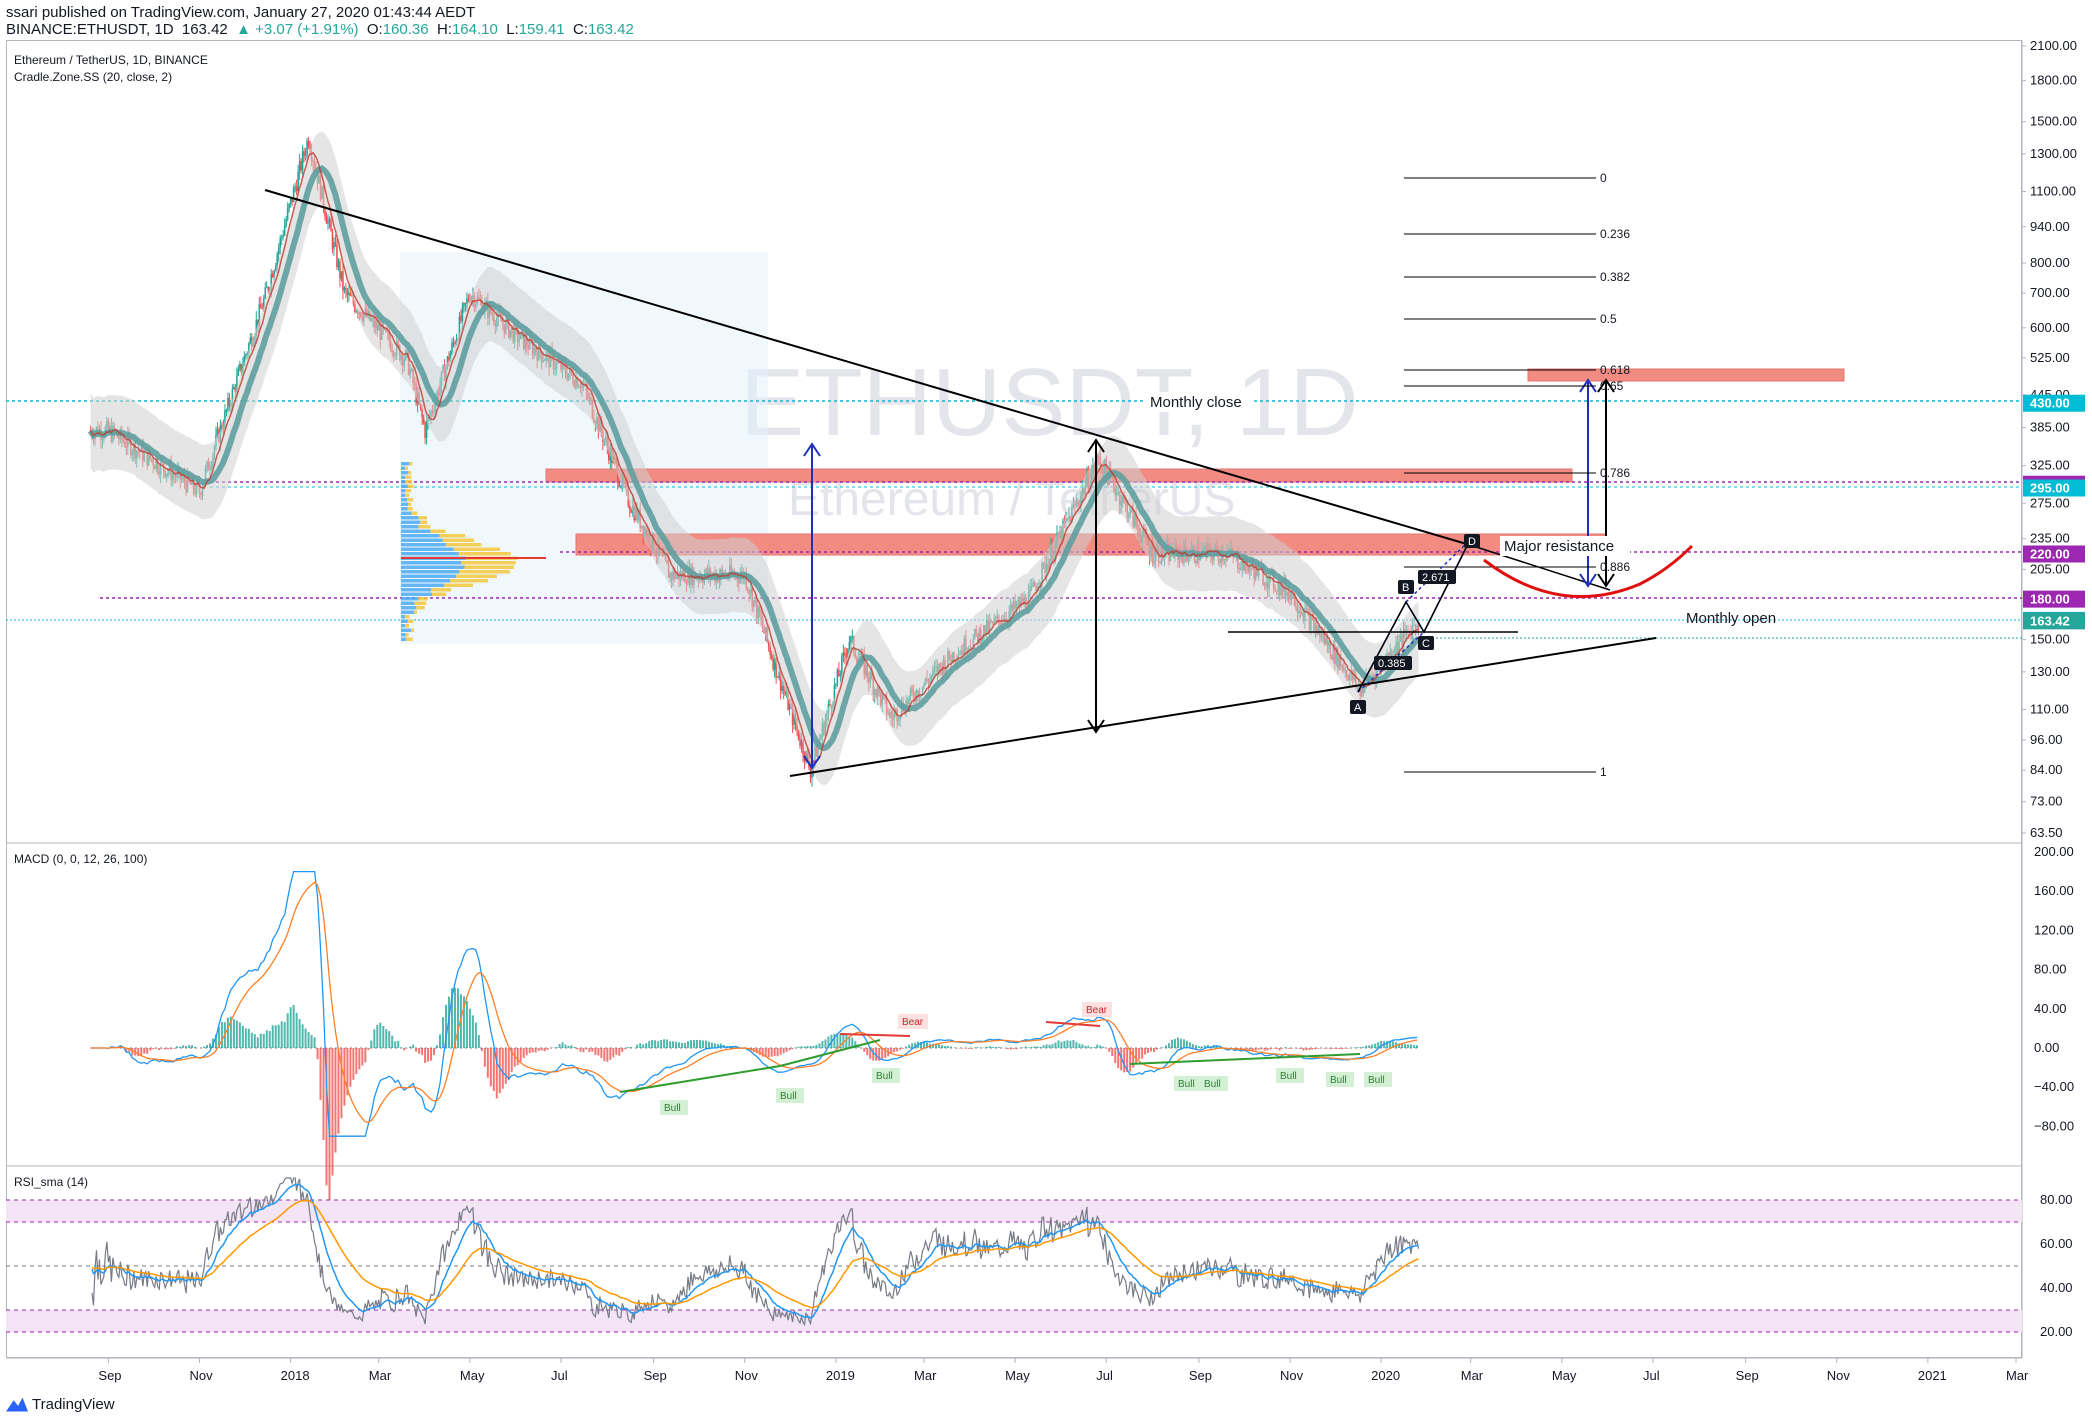 This screenshot has width=2092, height=1424. What do you see at coordinates (2050, 262) in the screenshot?
I see `price-tick: 800.00` at bounding box center [2050, 262].